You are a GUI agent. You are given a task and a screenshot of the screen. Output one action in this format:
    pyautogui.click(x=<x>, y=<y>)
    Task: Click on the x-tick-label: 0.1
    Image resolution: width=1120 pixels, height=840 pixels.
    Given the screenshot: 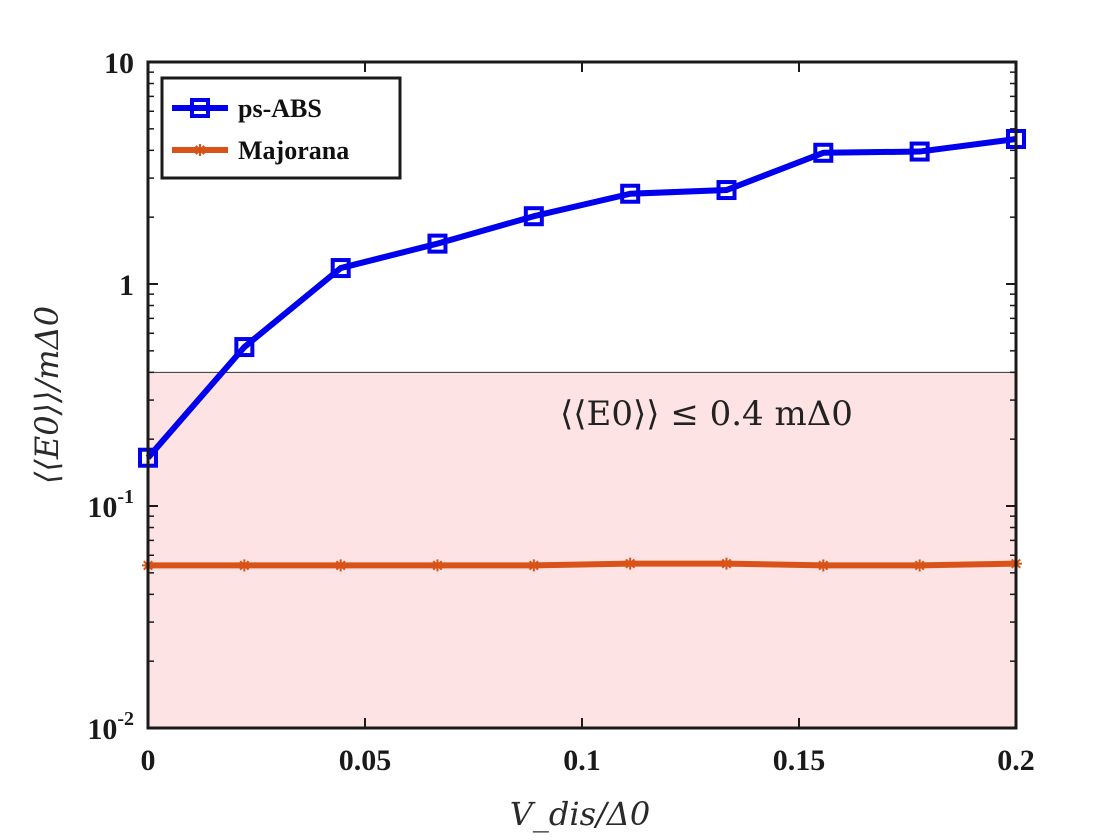 What is the action you would take?
    pyautogui.click(x=582, y=760)
    